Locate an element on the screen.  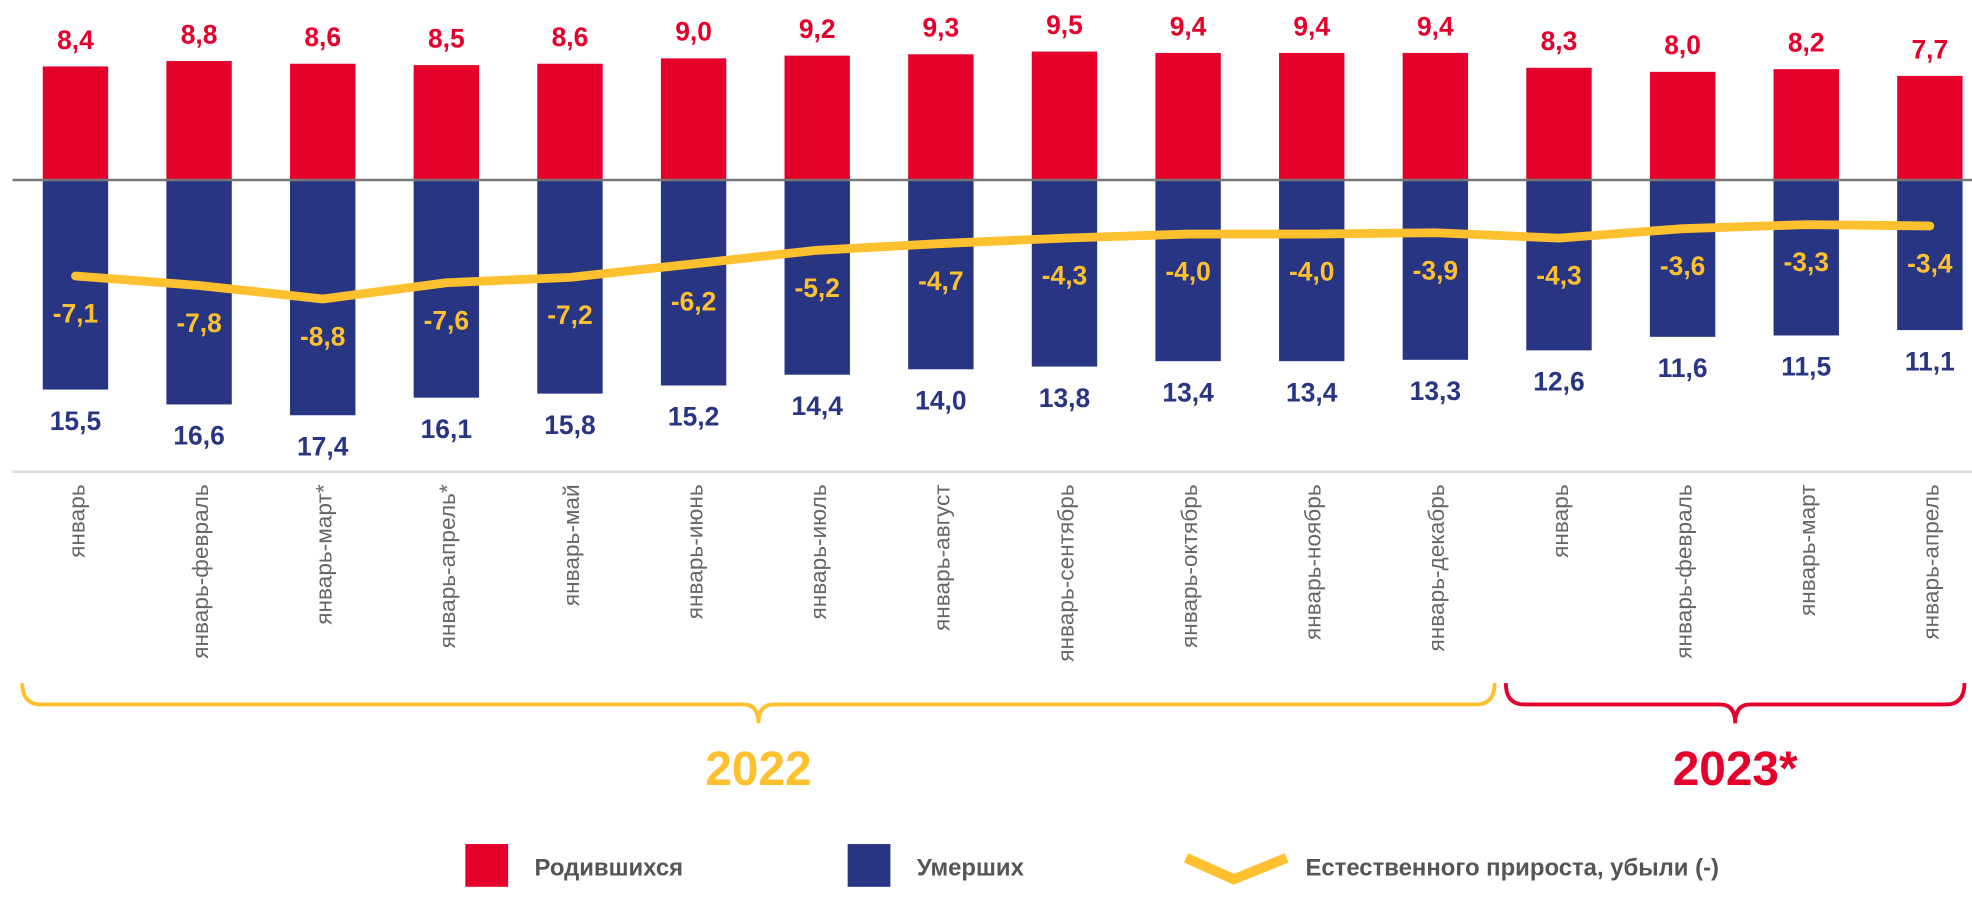
x-tick-label: январь-апрель is located at coordinates (1931, 561).